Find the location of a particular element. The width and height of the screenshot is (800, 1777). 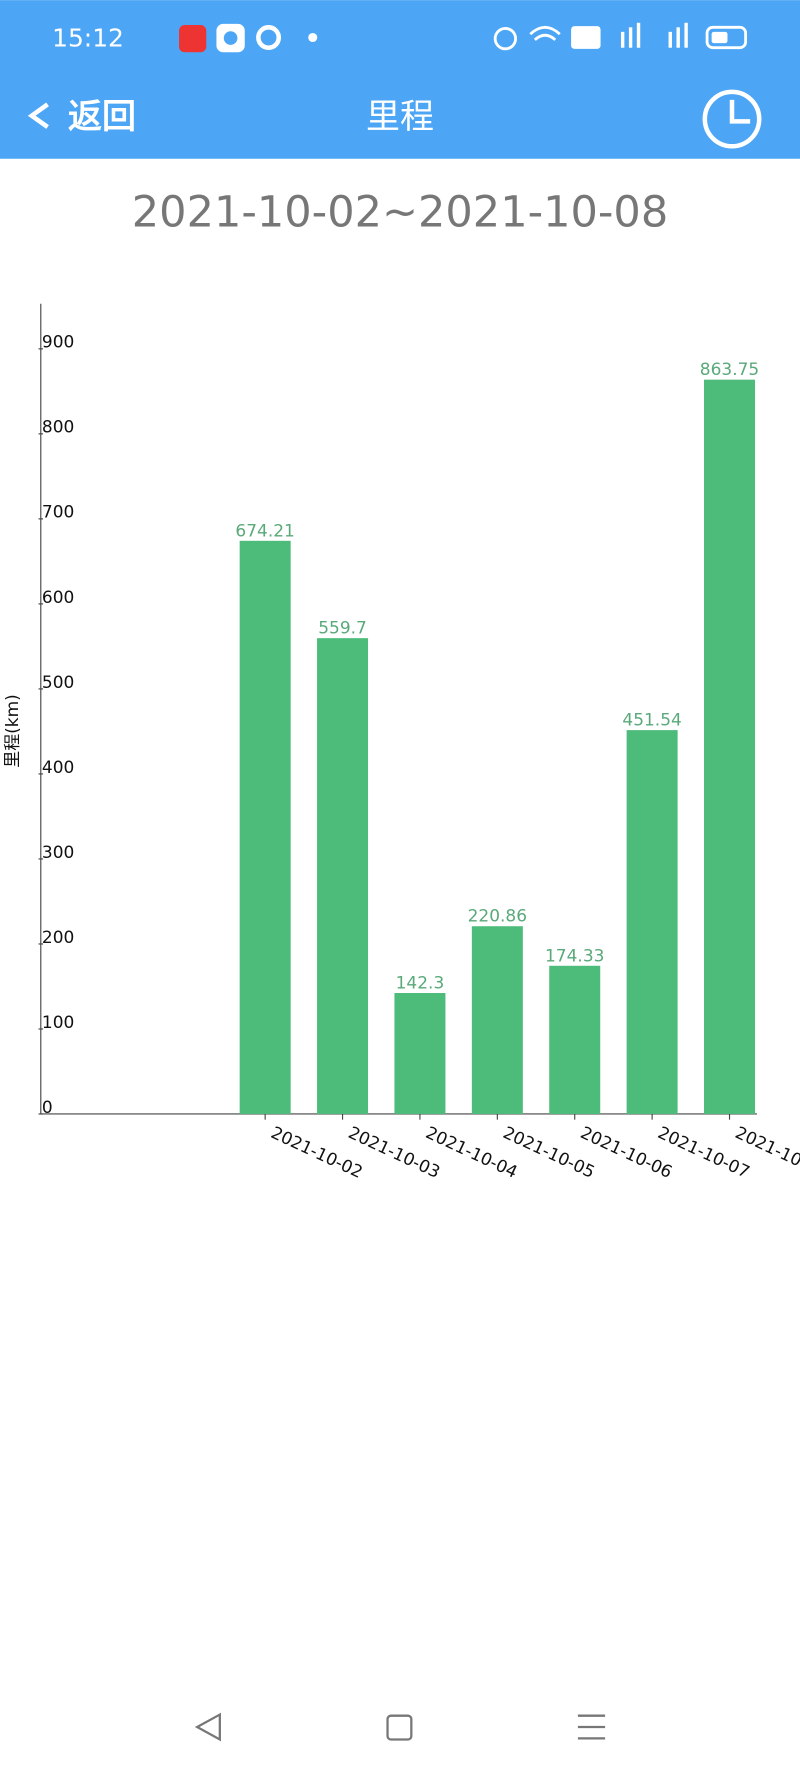

back-button: 返回 is located at coordinates (102, 117).